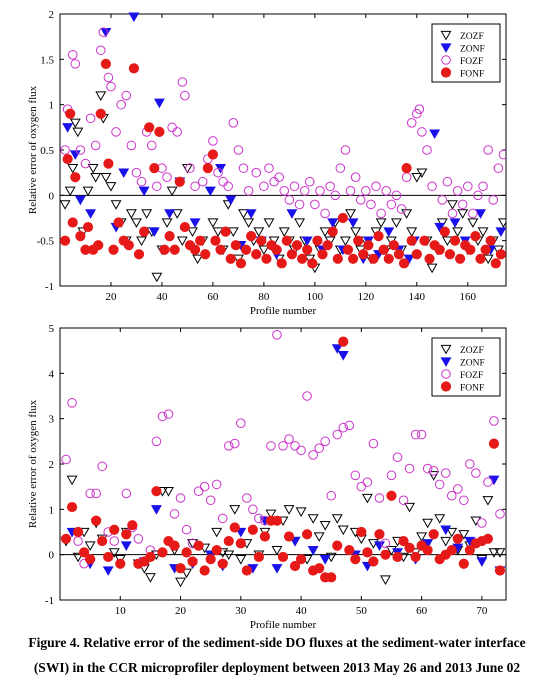 The width and height of the screenshot is (554, 693). I want to click on y-tick-label: 5, so click(52, 329).